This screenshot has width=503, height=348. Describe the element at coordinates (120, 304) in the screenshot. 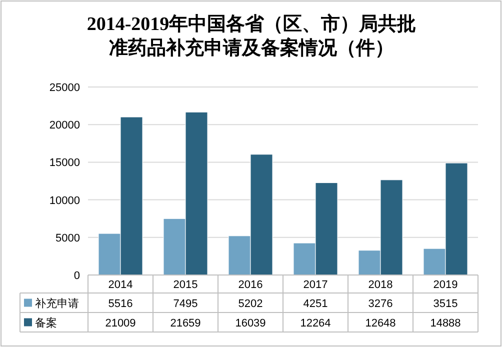

I see `data-label: 5516` at that location.